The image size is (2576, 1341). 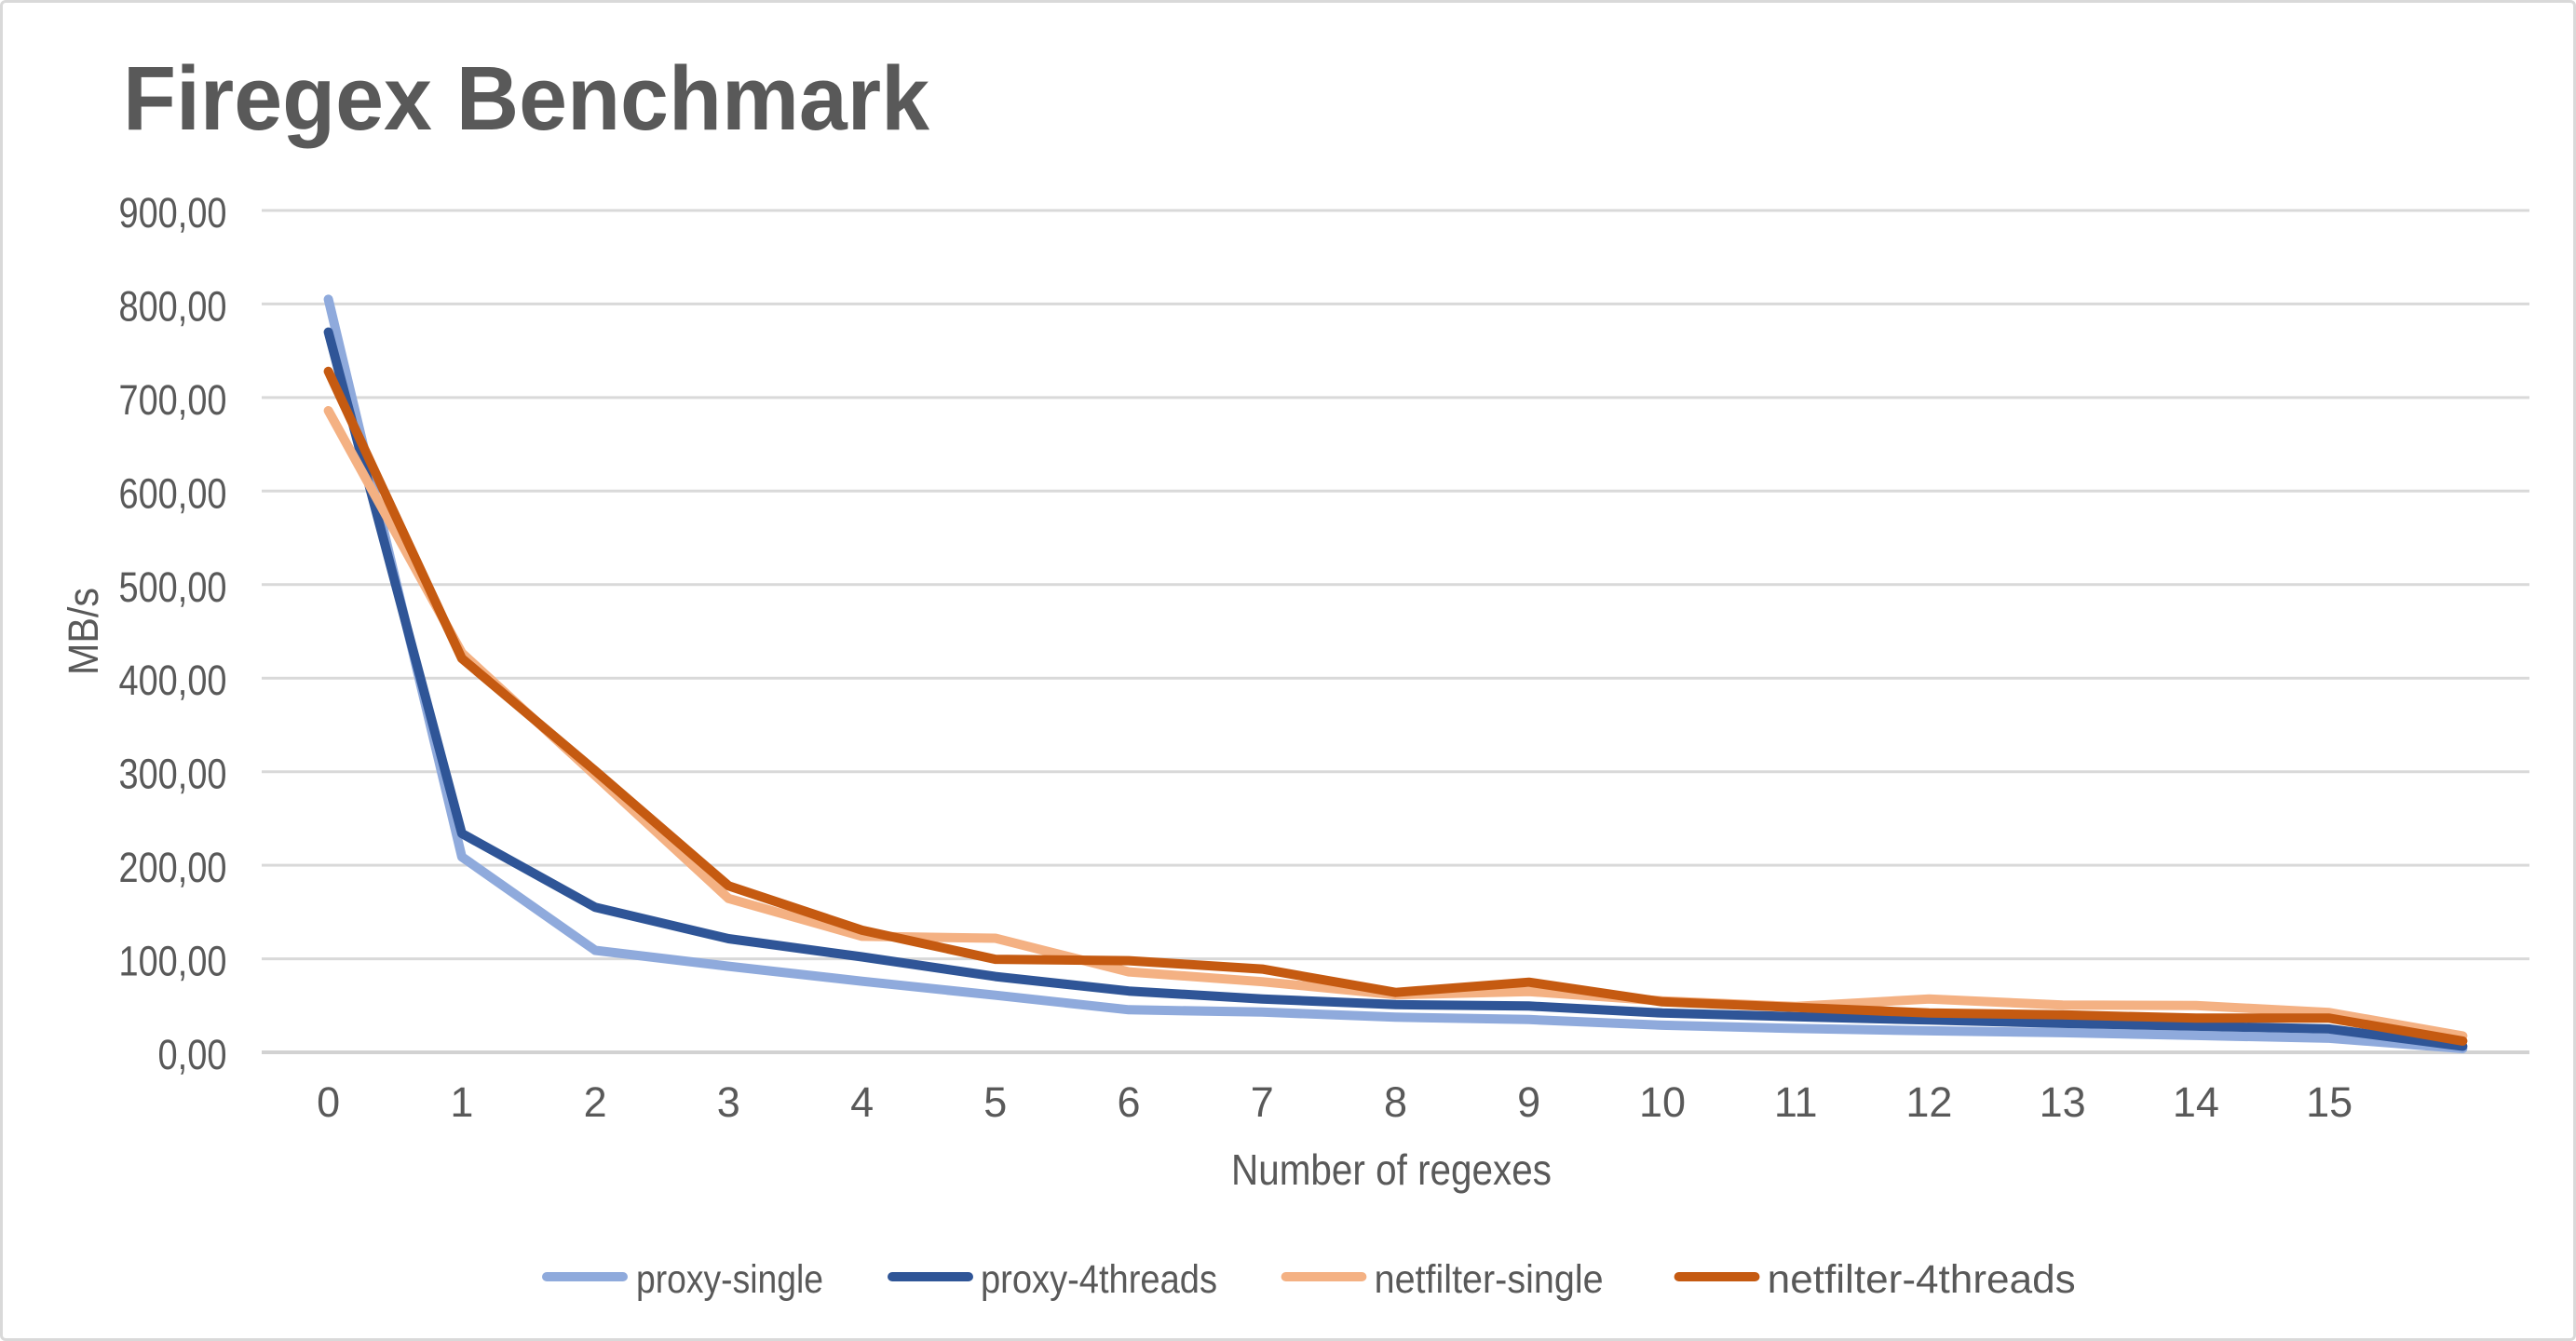 What do you see at coordinates (728, 1102) in the screenshot?
I see `svg-text: 3` at bounding box center [728, 1102].